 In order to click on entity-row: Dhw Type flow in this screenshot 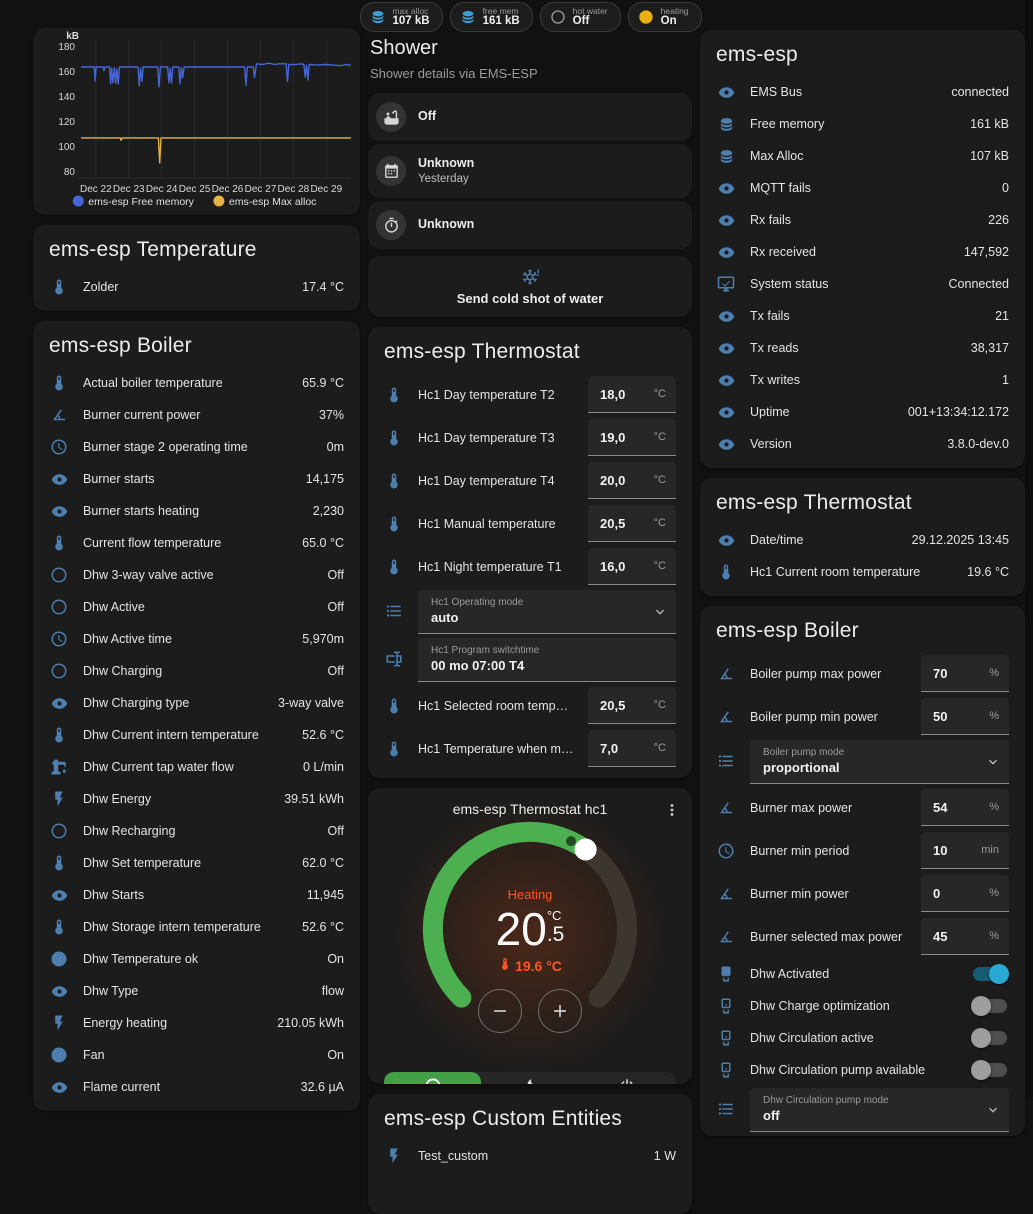, I will do `click(196, 991)`.